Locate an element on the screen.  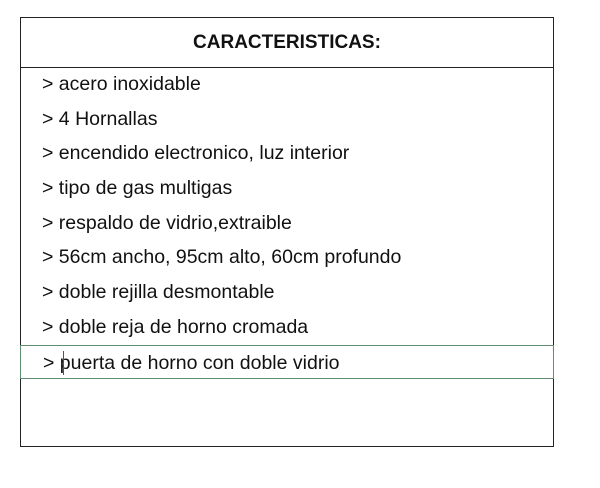
table-row: > respaldo de vidrio,extraible is located at coordinates (167, 222).